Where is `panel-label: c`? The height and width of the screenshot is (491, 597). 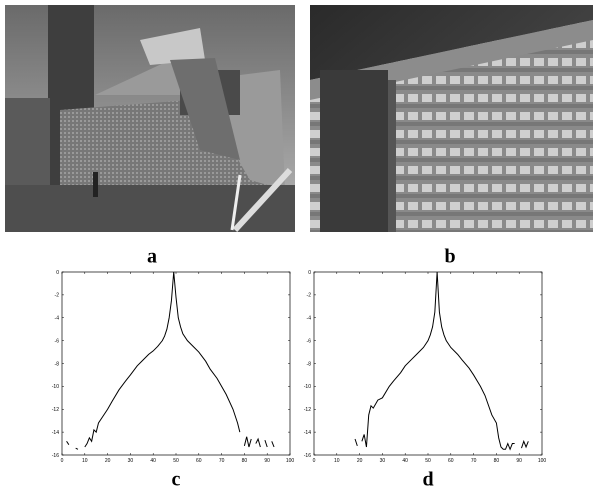
panel-label: c is located at coordinates (176, 480).